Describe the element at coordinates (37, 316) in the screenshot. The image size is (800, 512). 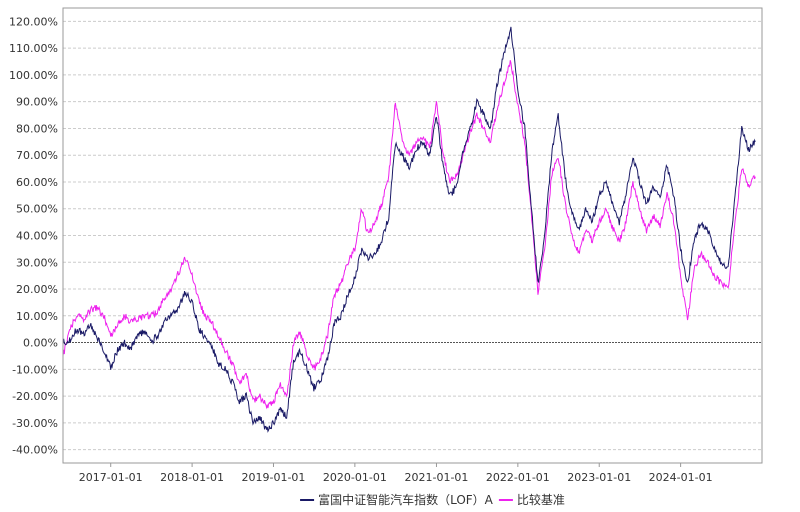
I see `y-tick-label: 10.00%` at that location.